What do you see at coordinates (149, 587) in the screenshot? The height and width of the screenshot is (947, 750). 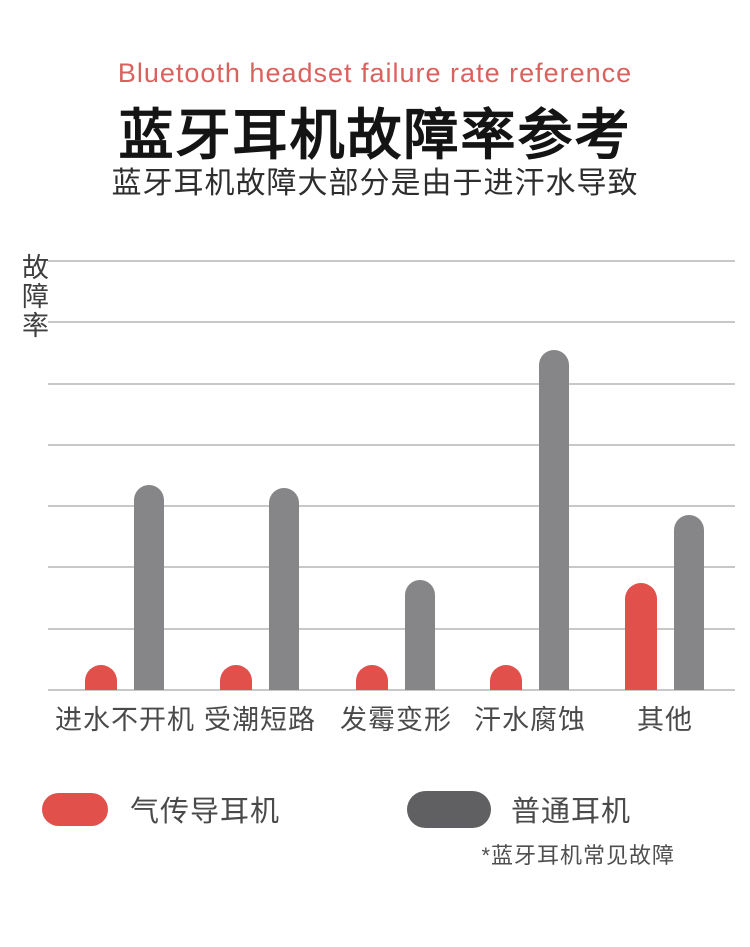 I see `bar-series1-cat0` at bounding box center [149, 587].